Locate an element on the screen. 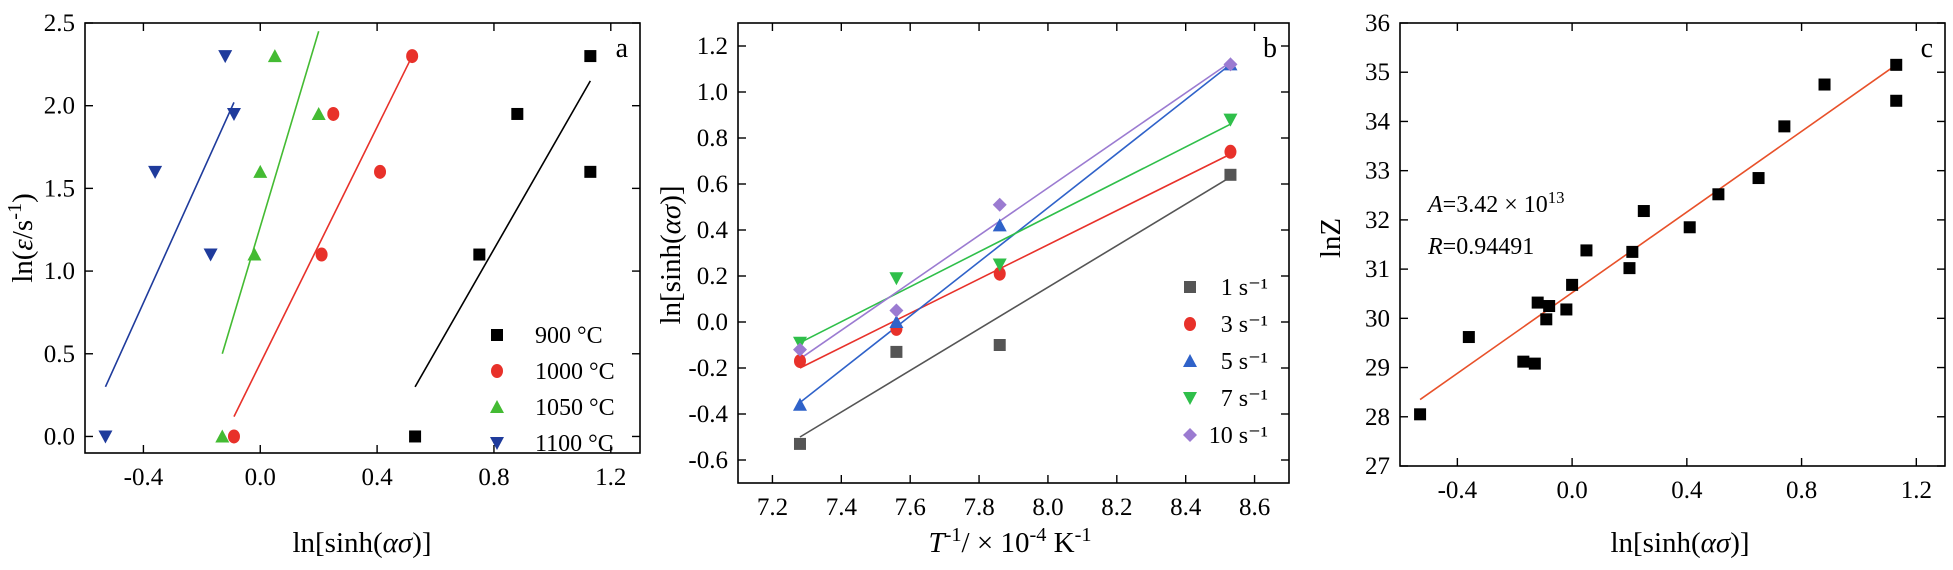 The width and height of the screenshot is (1953, 570). y-tick-label: 33 is located at coordinates (1377, 171).